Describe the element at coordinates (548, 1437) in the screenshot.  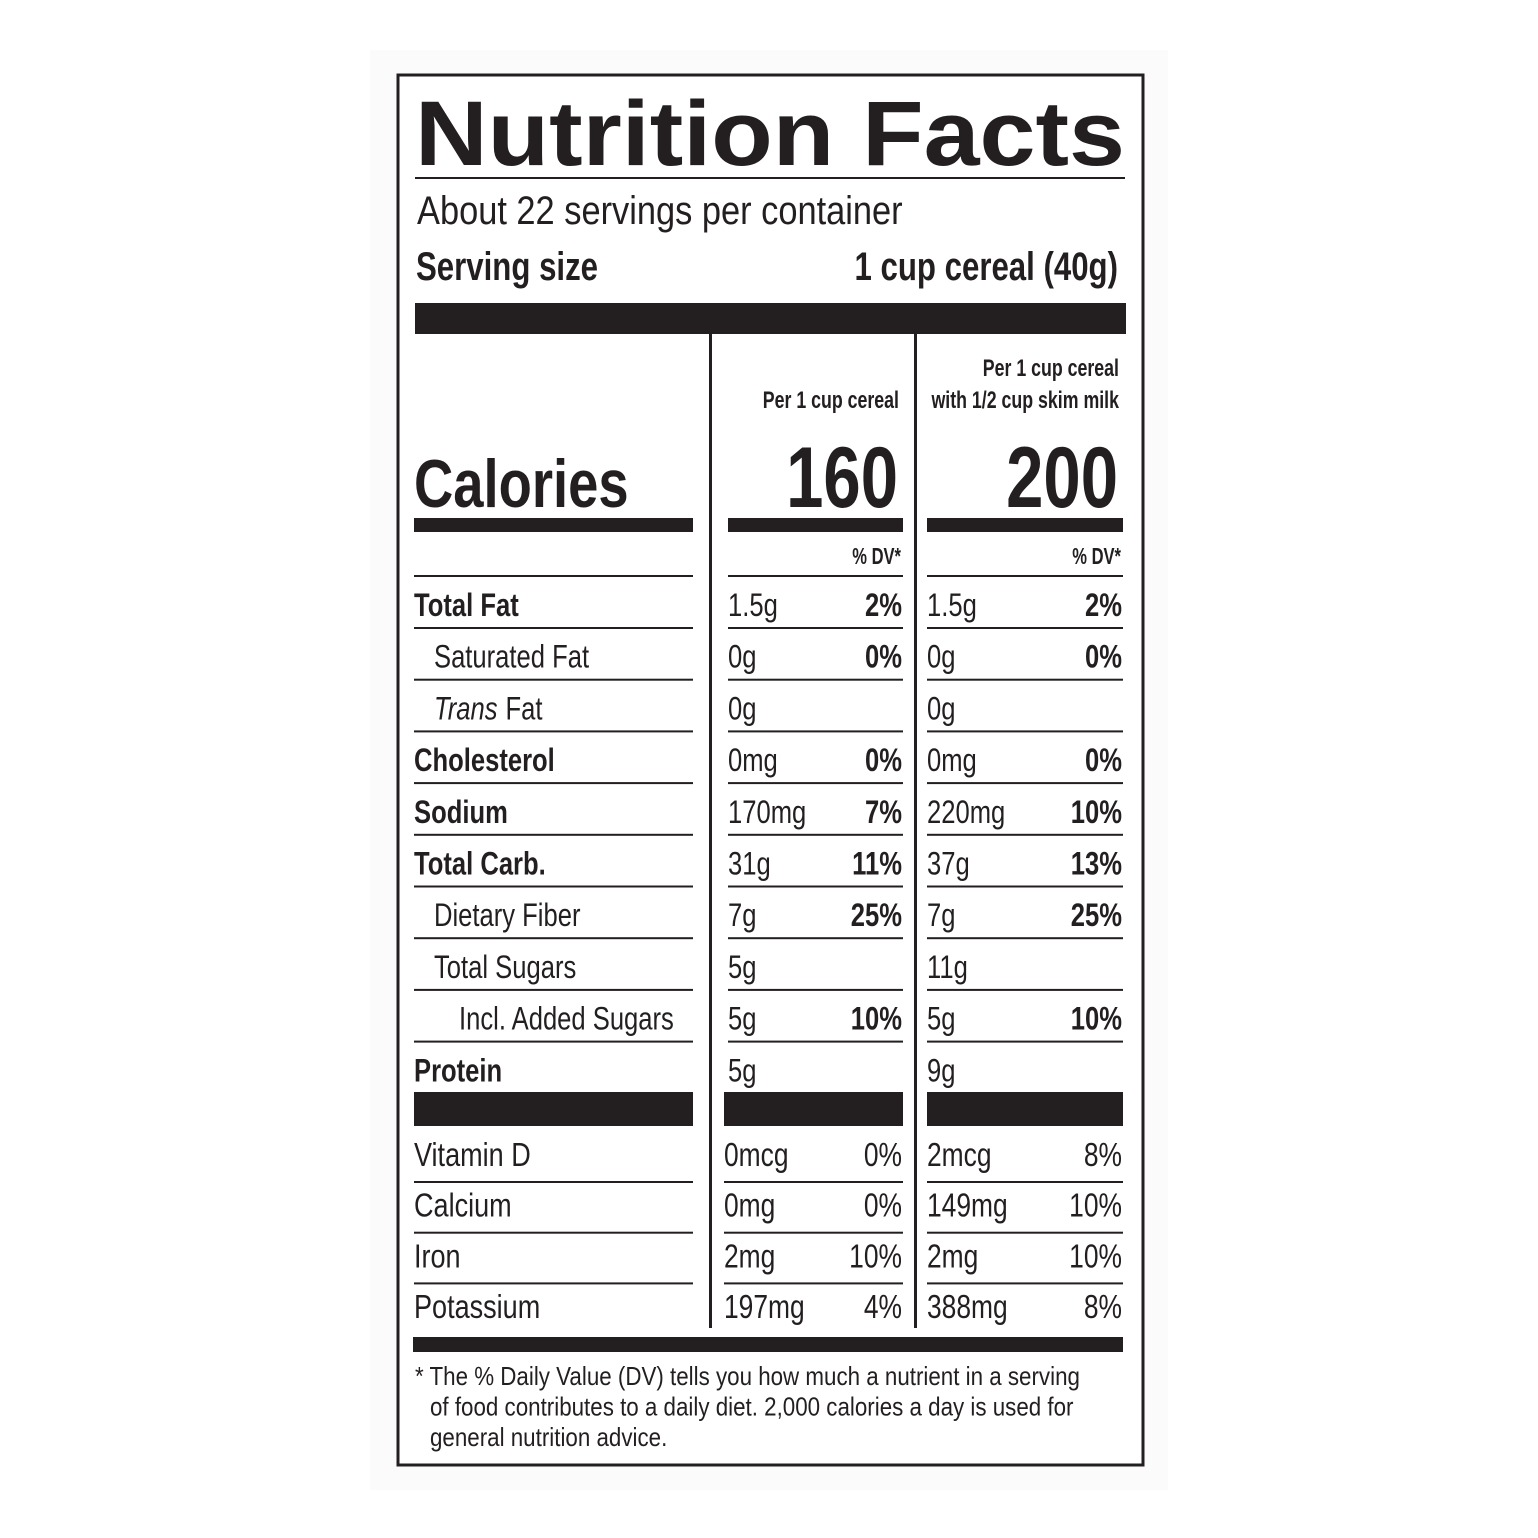
I see `footnote-line: general nutrition advice.` at that location.